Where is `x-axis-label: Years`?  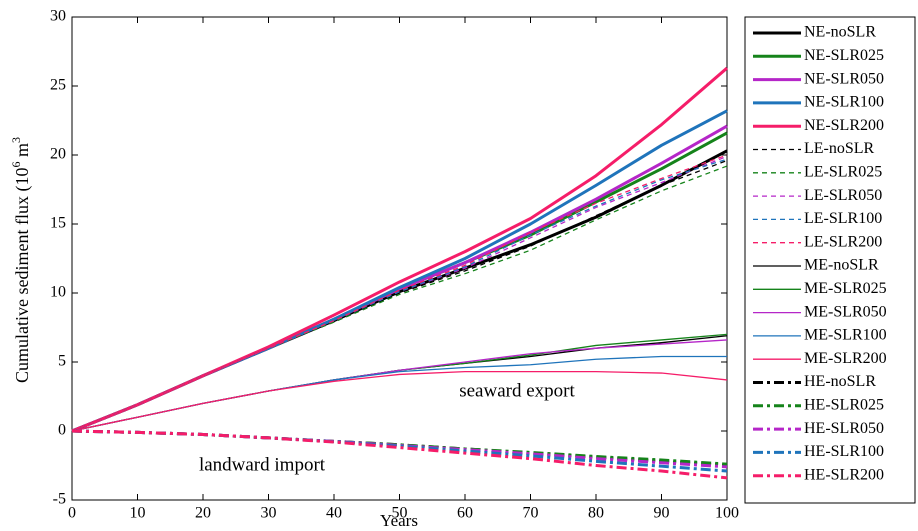 x-axis-label: Years is located at coordinates (399, 520).